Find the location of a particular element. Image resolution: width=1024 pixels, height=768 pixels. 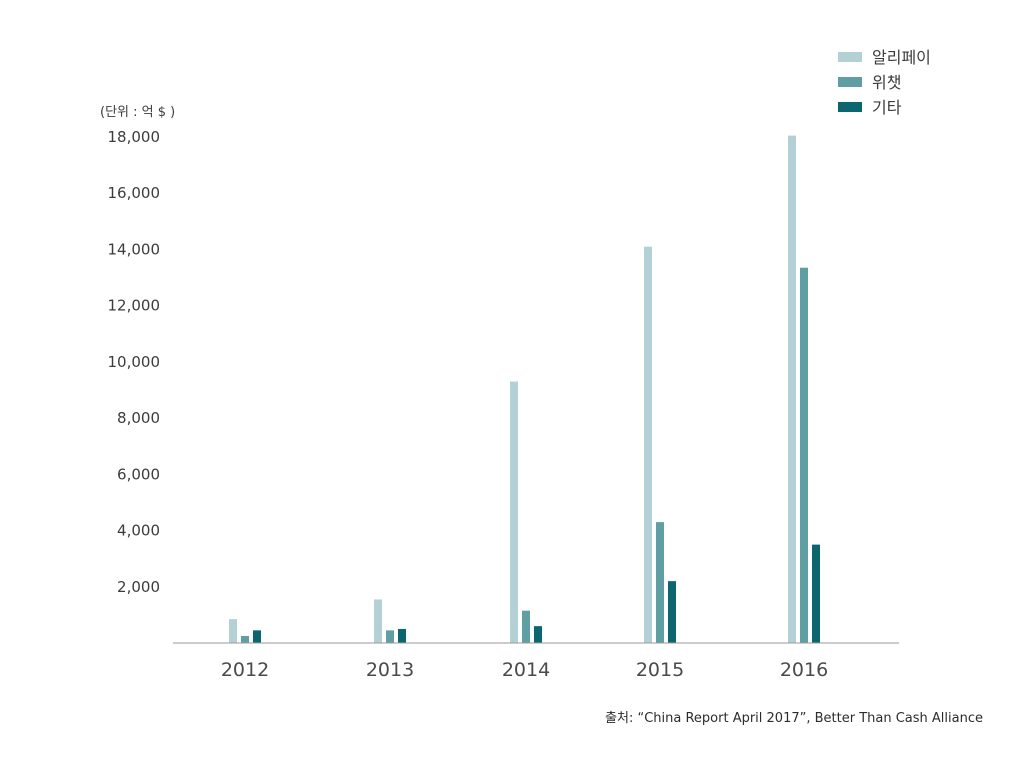

legend-label: 알리페이 is located at coordinates (901, 57).